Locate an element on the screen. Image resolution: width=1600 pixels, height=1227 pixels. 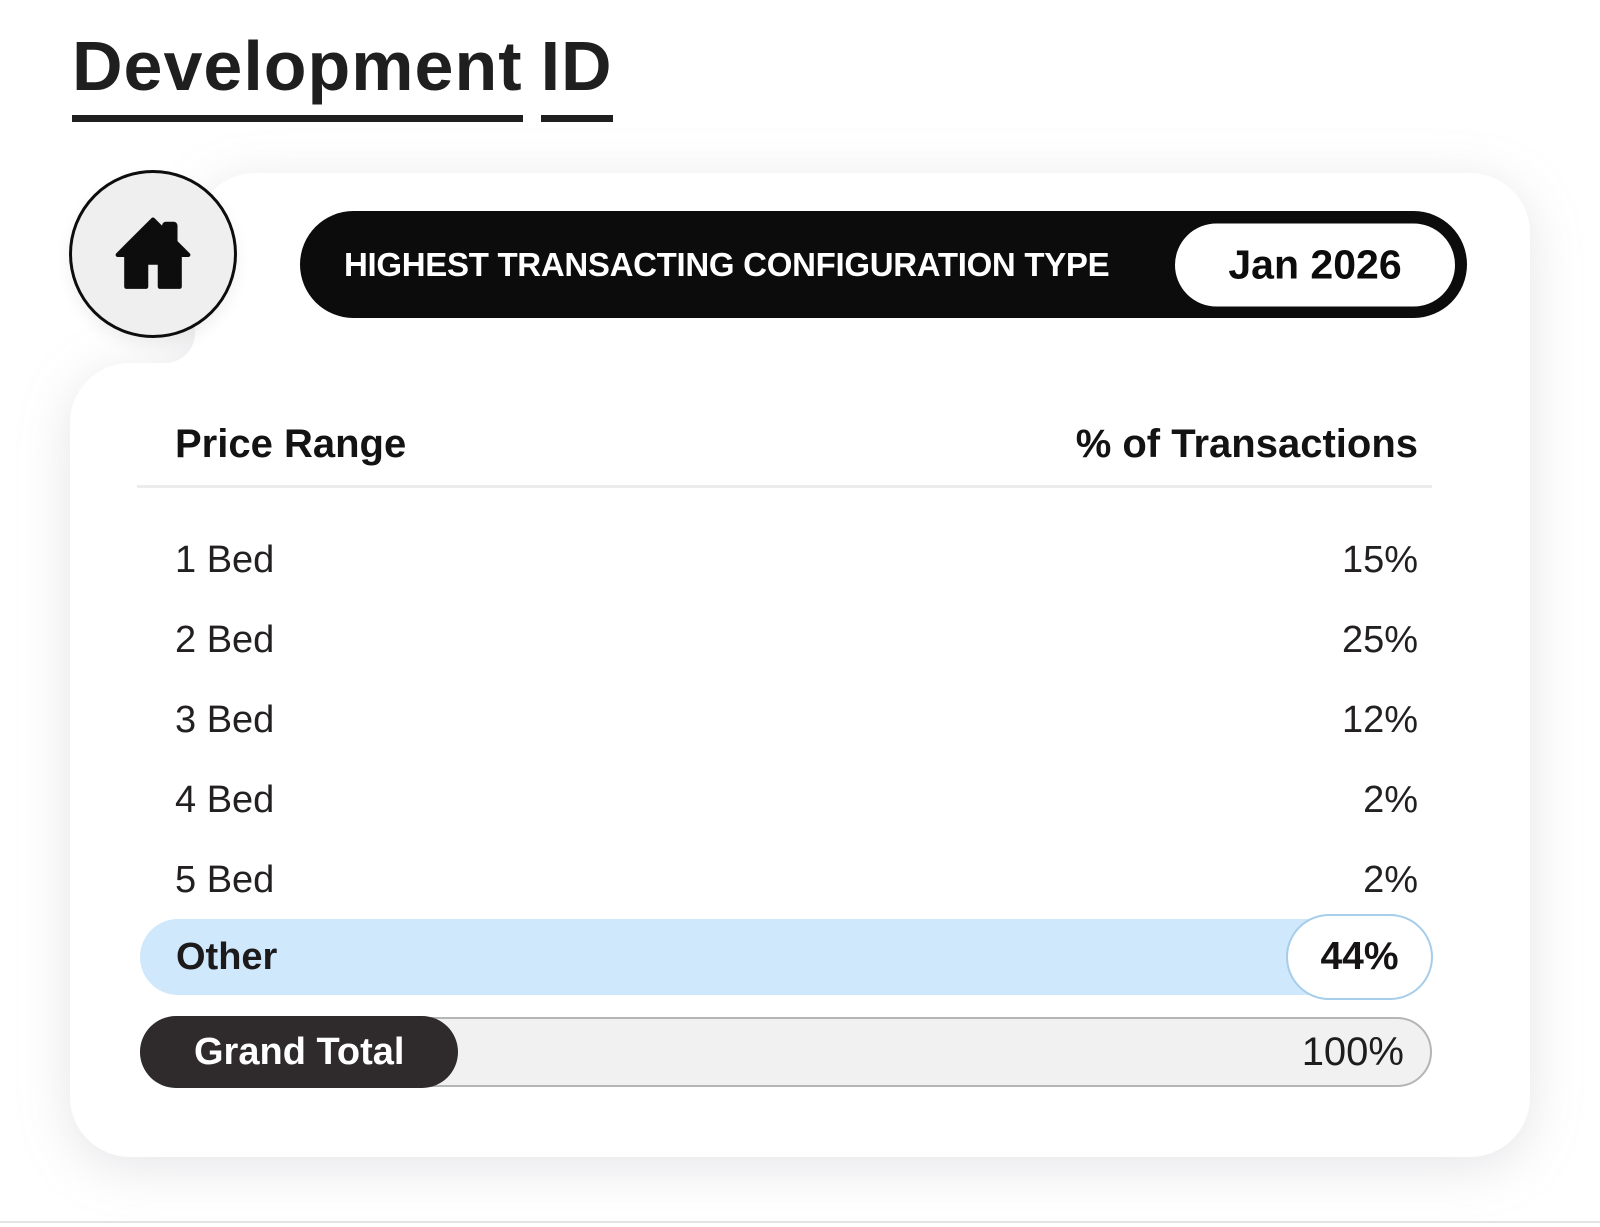
widget-header-label: HIGHEST TRANSACTING CONFIGURATION TYPE is located at coordinates (727, 264).